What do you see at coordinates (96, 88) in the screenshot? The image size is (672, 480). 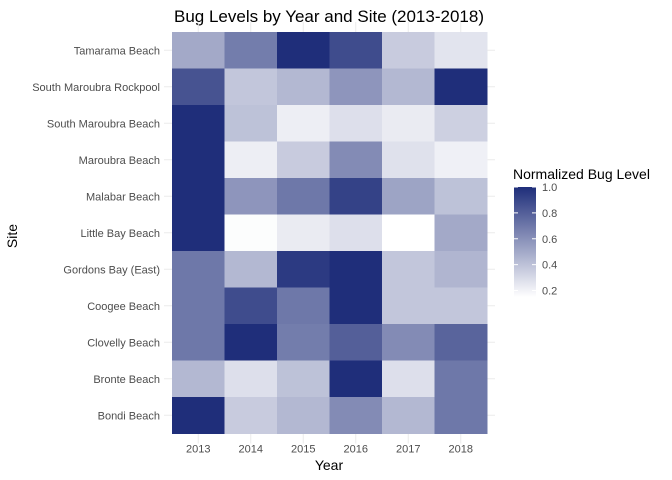 I see `y-tick-label: South Maroubra Rockpool` at bounding box center [96, 88].